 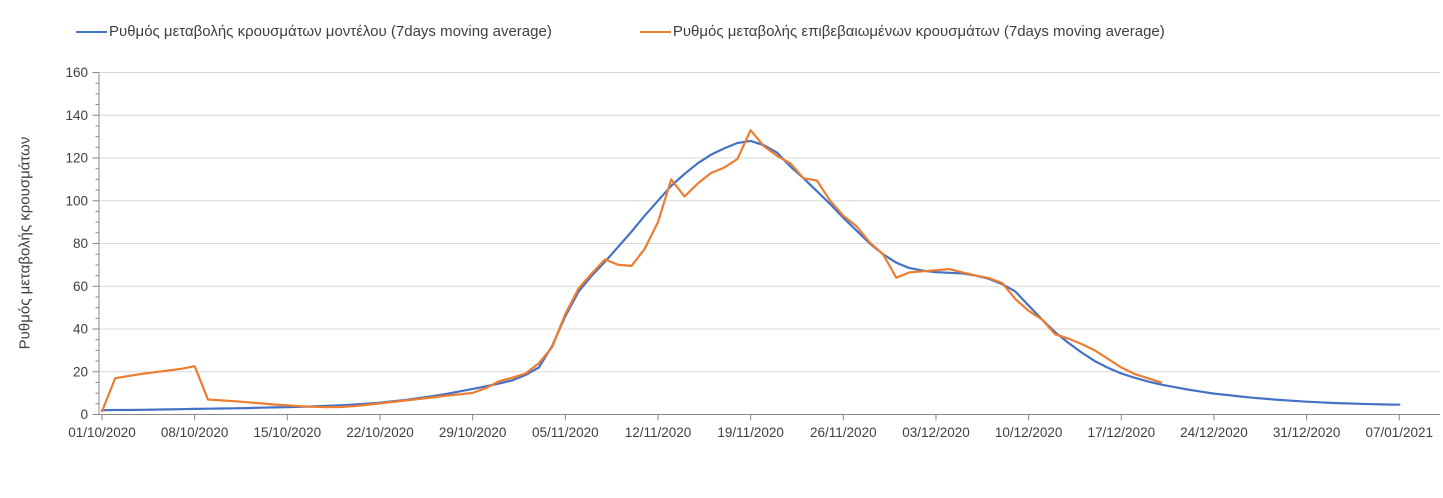 What do you see at coordinates (1214, 432) in the screenshot?
I see `x-tick-label: 24/12/2020` at bounding box center [1214, 432].